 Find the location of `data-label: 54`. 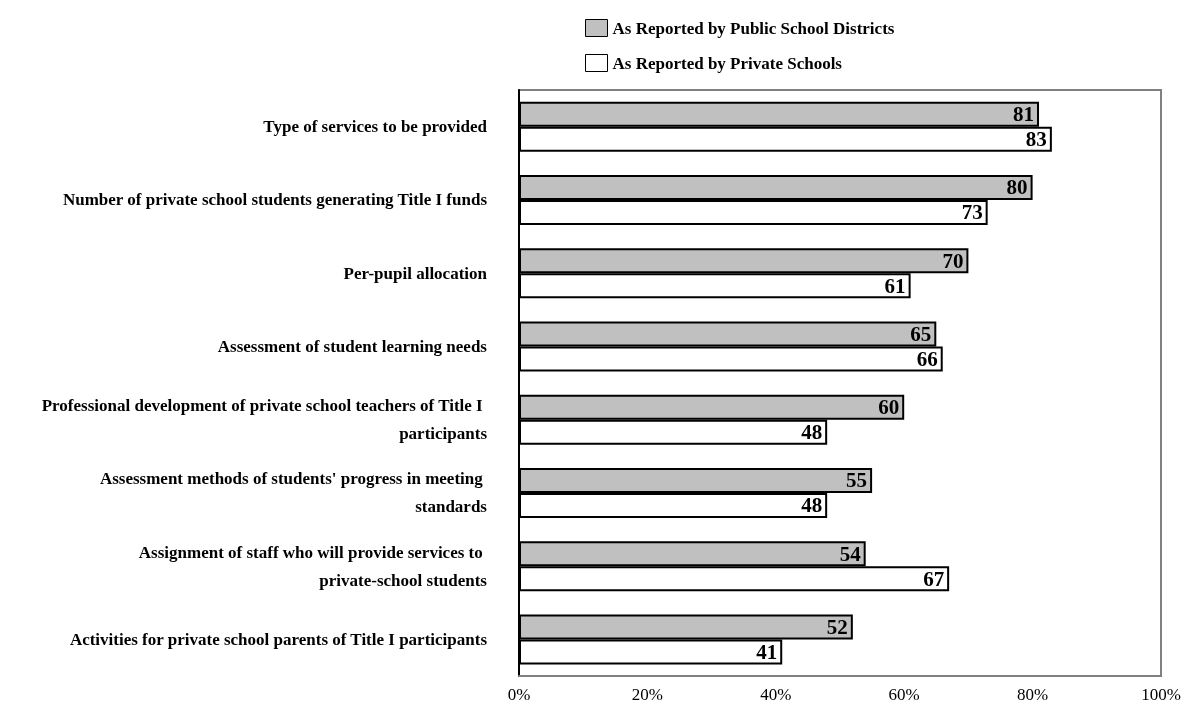

data-label: 54 is located at coordinates (850, 553).